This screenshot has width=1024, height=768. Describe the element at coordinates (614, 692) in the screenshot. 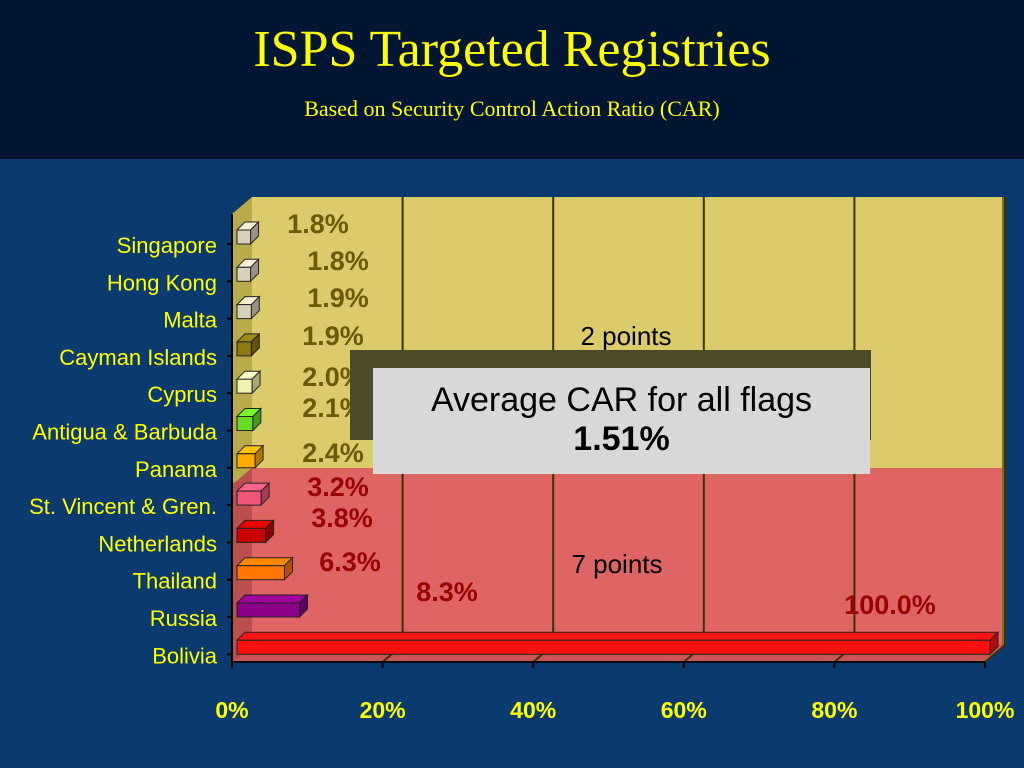

I see `value-axis: 0% 20% 40% 60% 80% 100%` at that location.